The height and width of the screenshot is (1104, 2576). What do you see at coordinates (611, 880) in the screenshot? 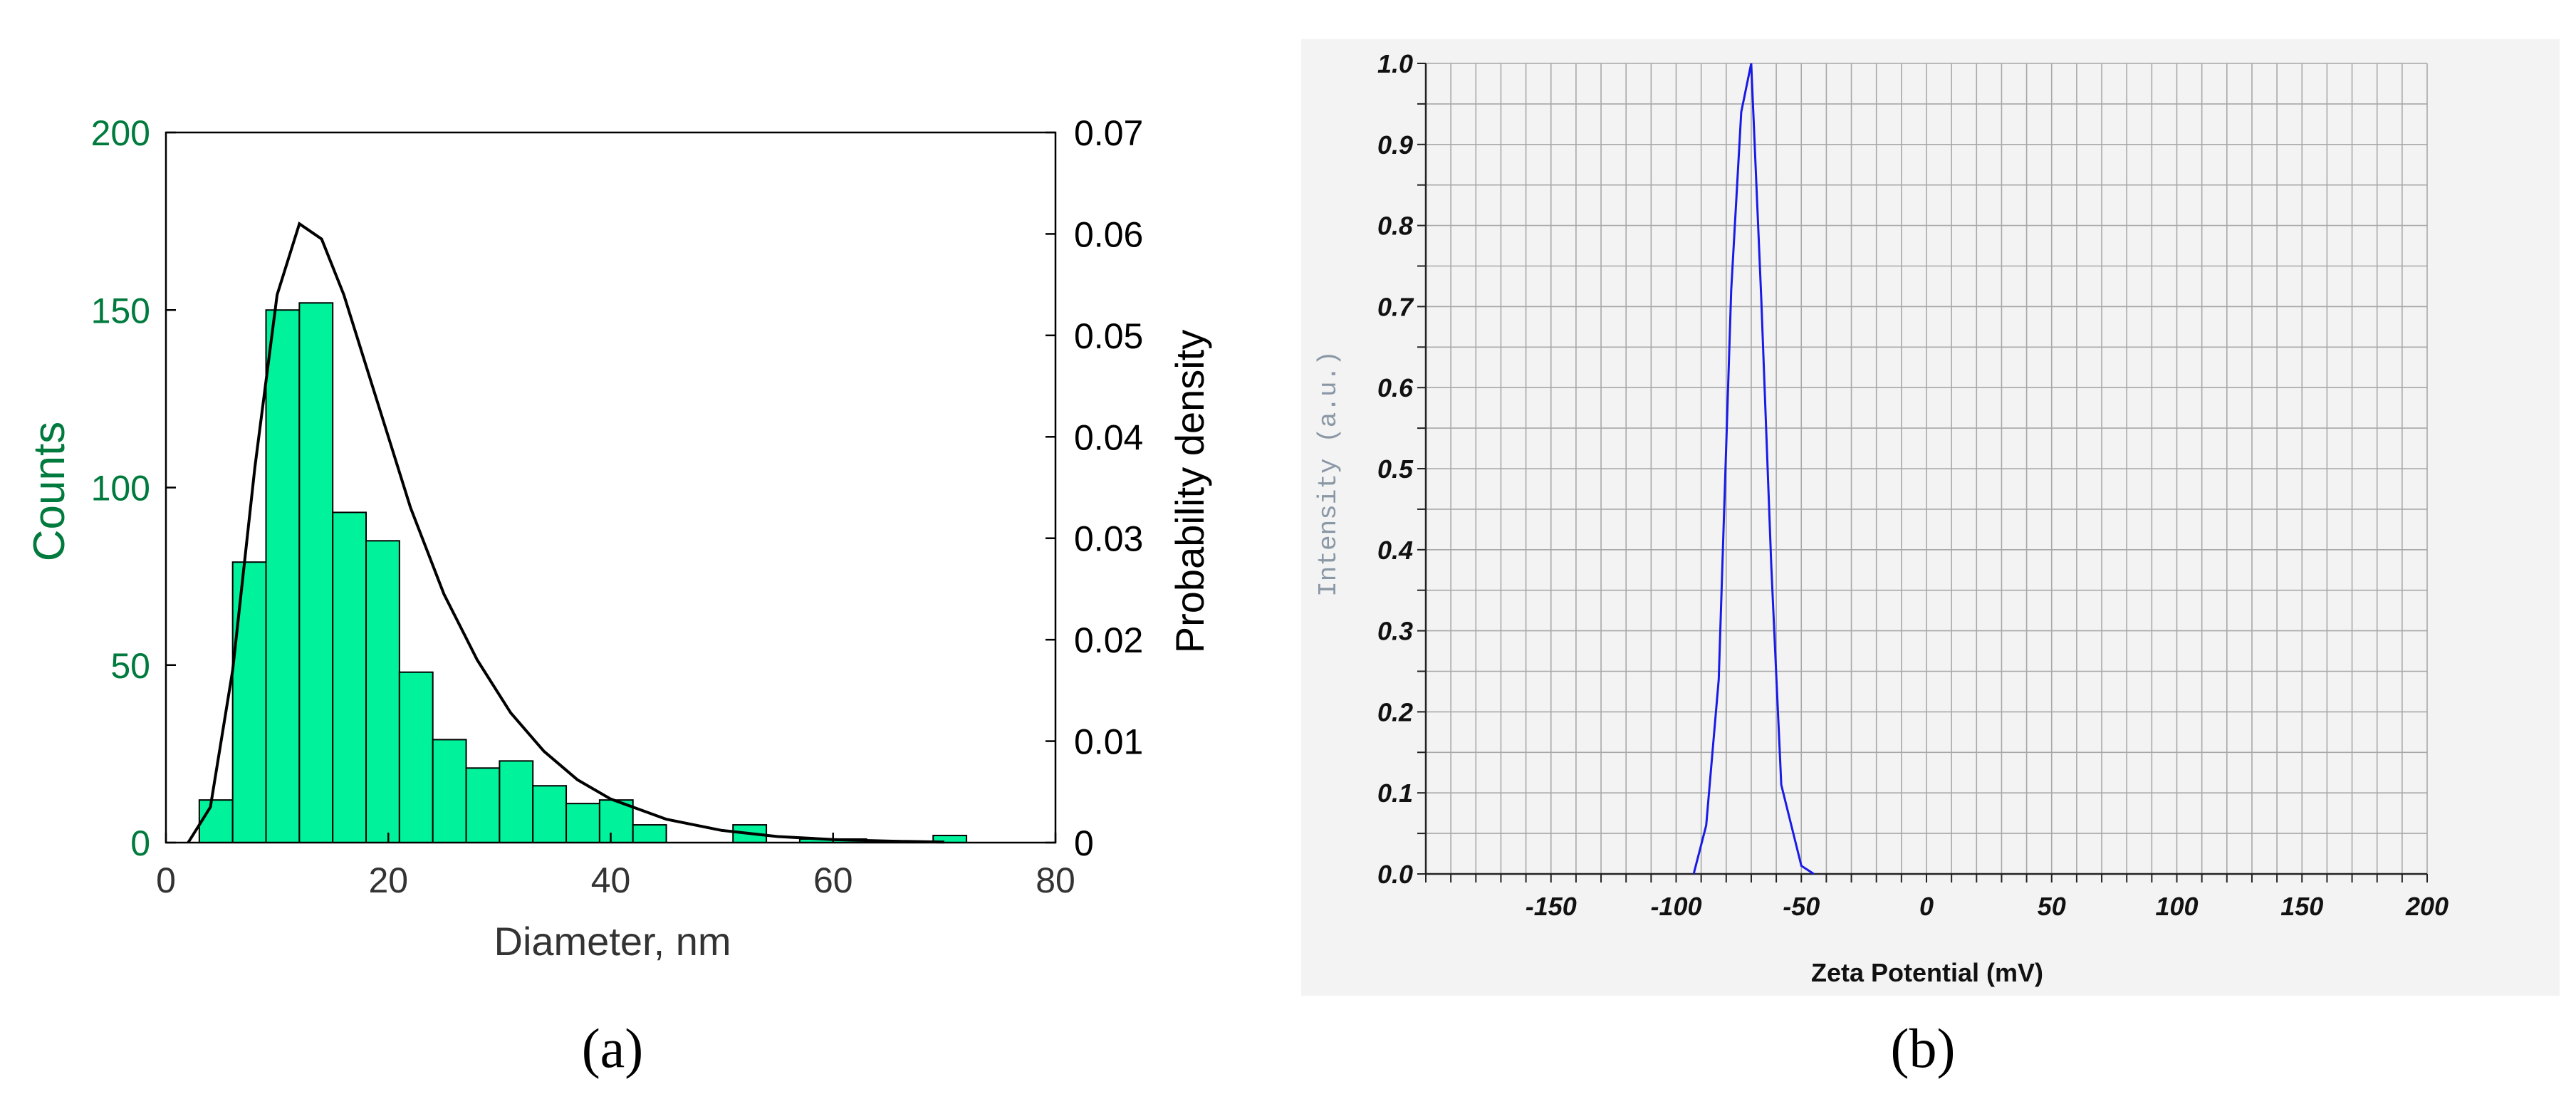
I see `x-tick-label: 40` at bounding box center [611, 880].